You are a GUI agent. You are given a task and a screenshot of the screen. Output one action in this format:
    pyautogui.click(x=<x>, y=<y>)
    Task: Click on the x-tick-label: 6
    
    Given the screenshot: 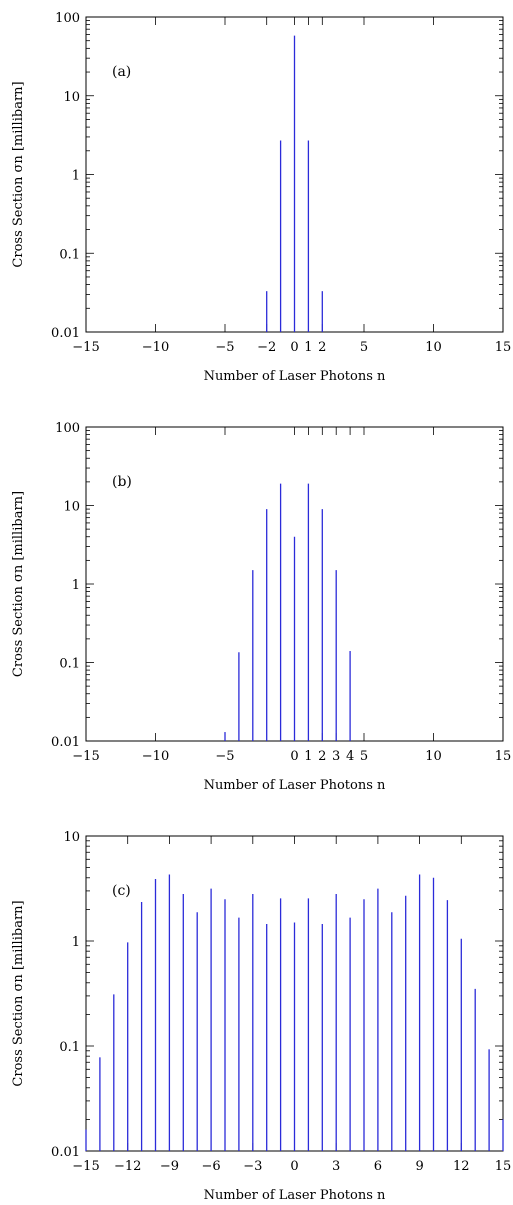 What is the action you would take?
    pyautogui.click(x=378, y=1166)
    